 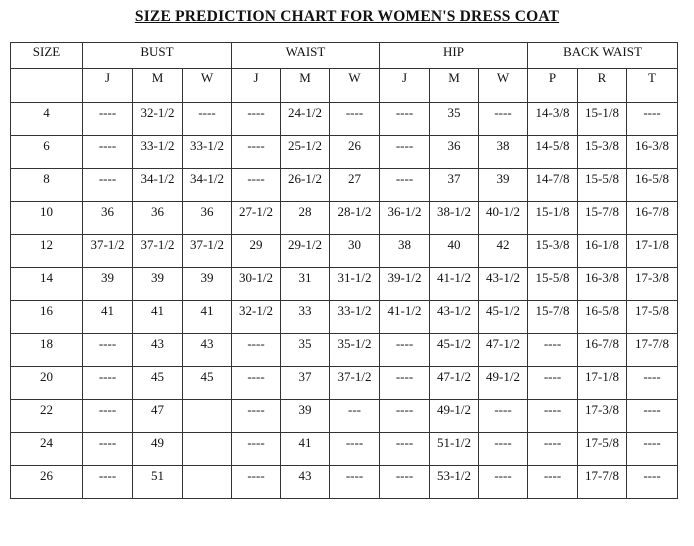 I want to click on value-cell: 24-1/2, so click(x=305, y=119).